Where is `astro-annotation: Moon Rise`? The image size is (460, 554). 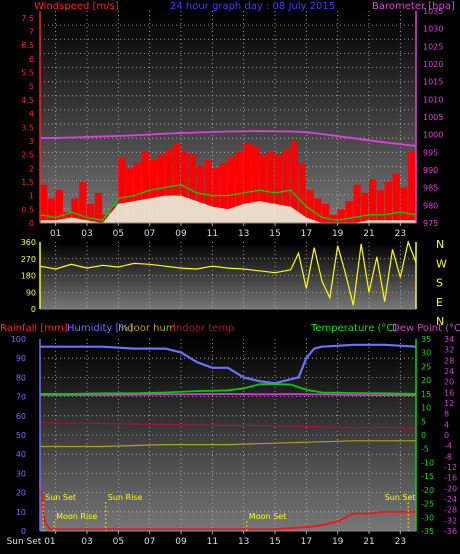
astro-annotation: Moon Rise is located at coordinates (76, 516).